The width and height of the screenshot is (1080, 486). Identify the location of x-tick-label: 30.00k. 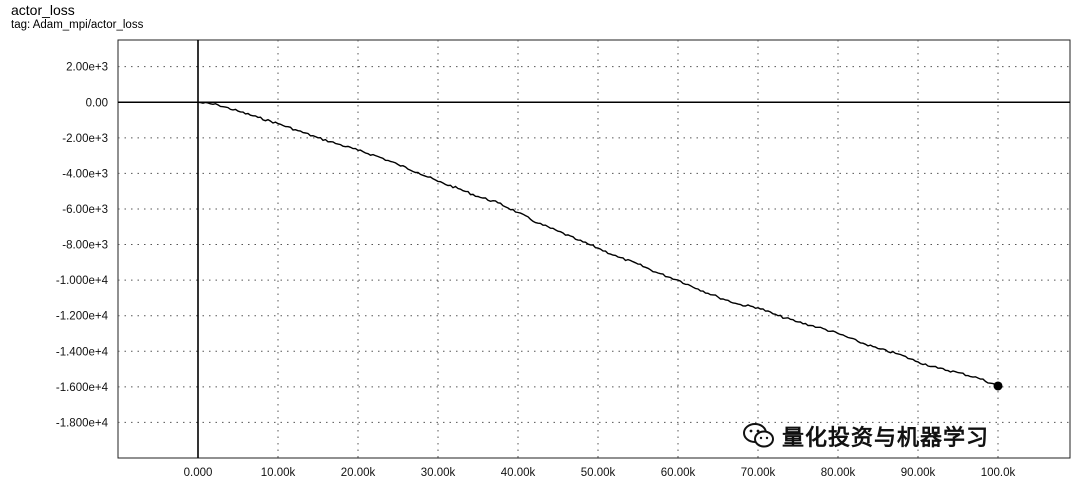
(438, 473).